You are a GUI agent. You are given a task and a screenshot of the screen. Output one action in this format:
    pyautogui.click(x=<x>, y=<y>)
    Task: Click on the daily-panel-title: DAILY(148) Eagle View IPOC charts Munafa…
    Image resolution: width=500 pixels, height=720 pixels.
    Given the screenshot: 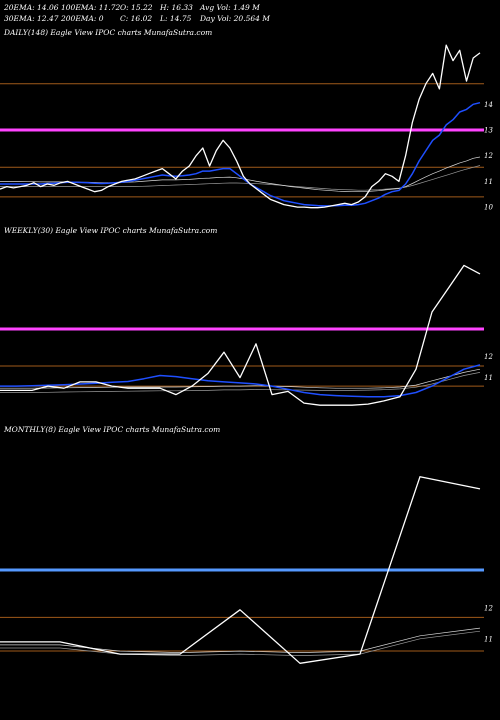 What is the action you would take?
    pyautogui.click(x=108, y=32)
    